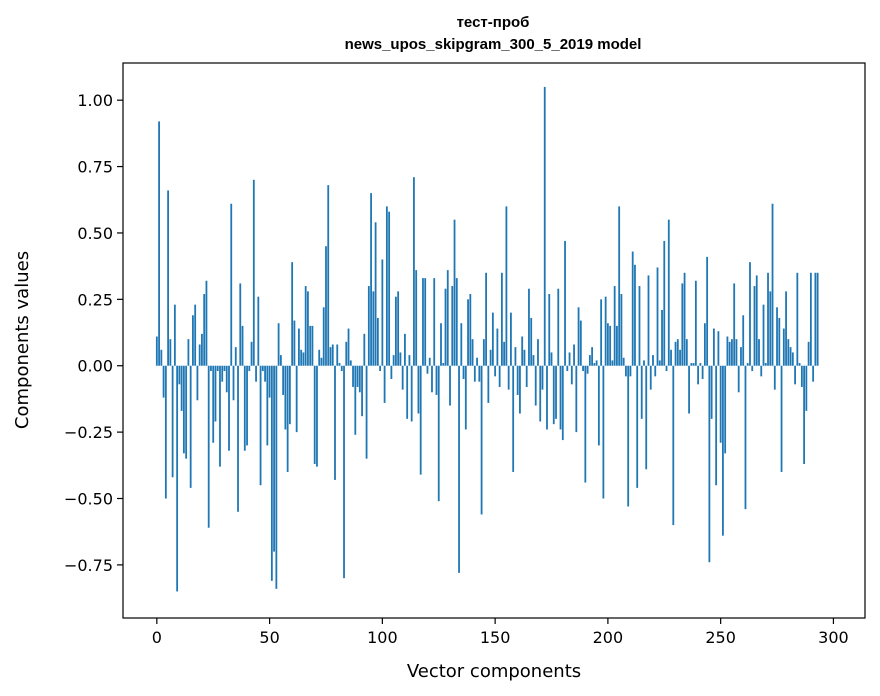 The width and height of the screenshot is (880, 696). I want to click on x-tick-label: 200, so click(608, 637).